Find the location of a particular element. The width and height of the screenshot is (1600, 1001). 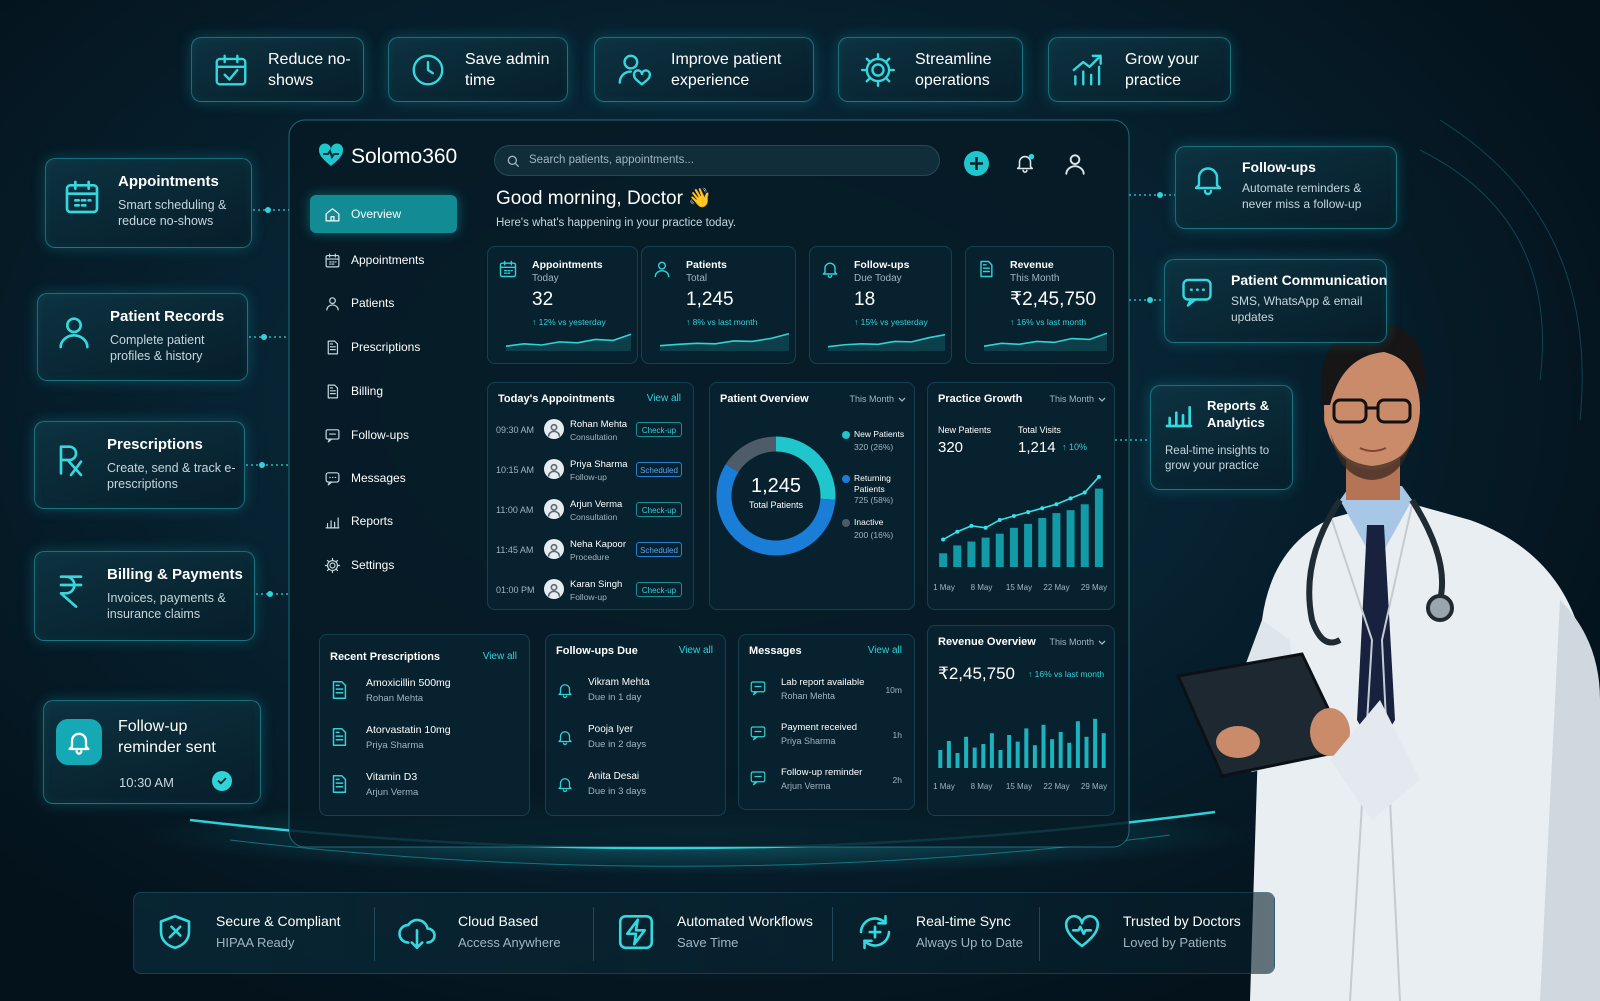

trust-title: Cloud Based is located at coordinates (498, 921).